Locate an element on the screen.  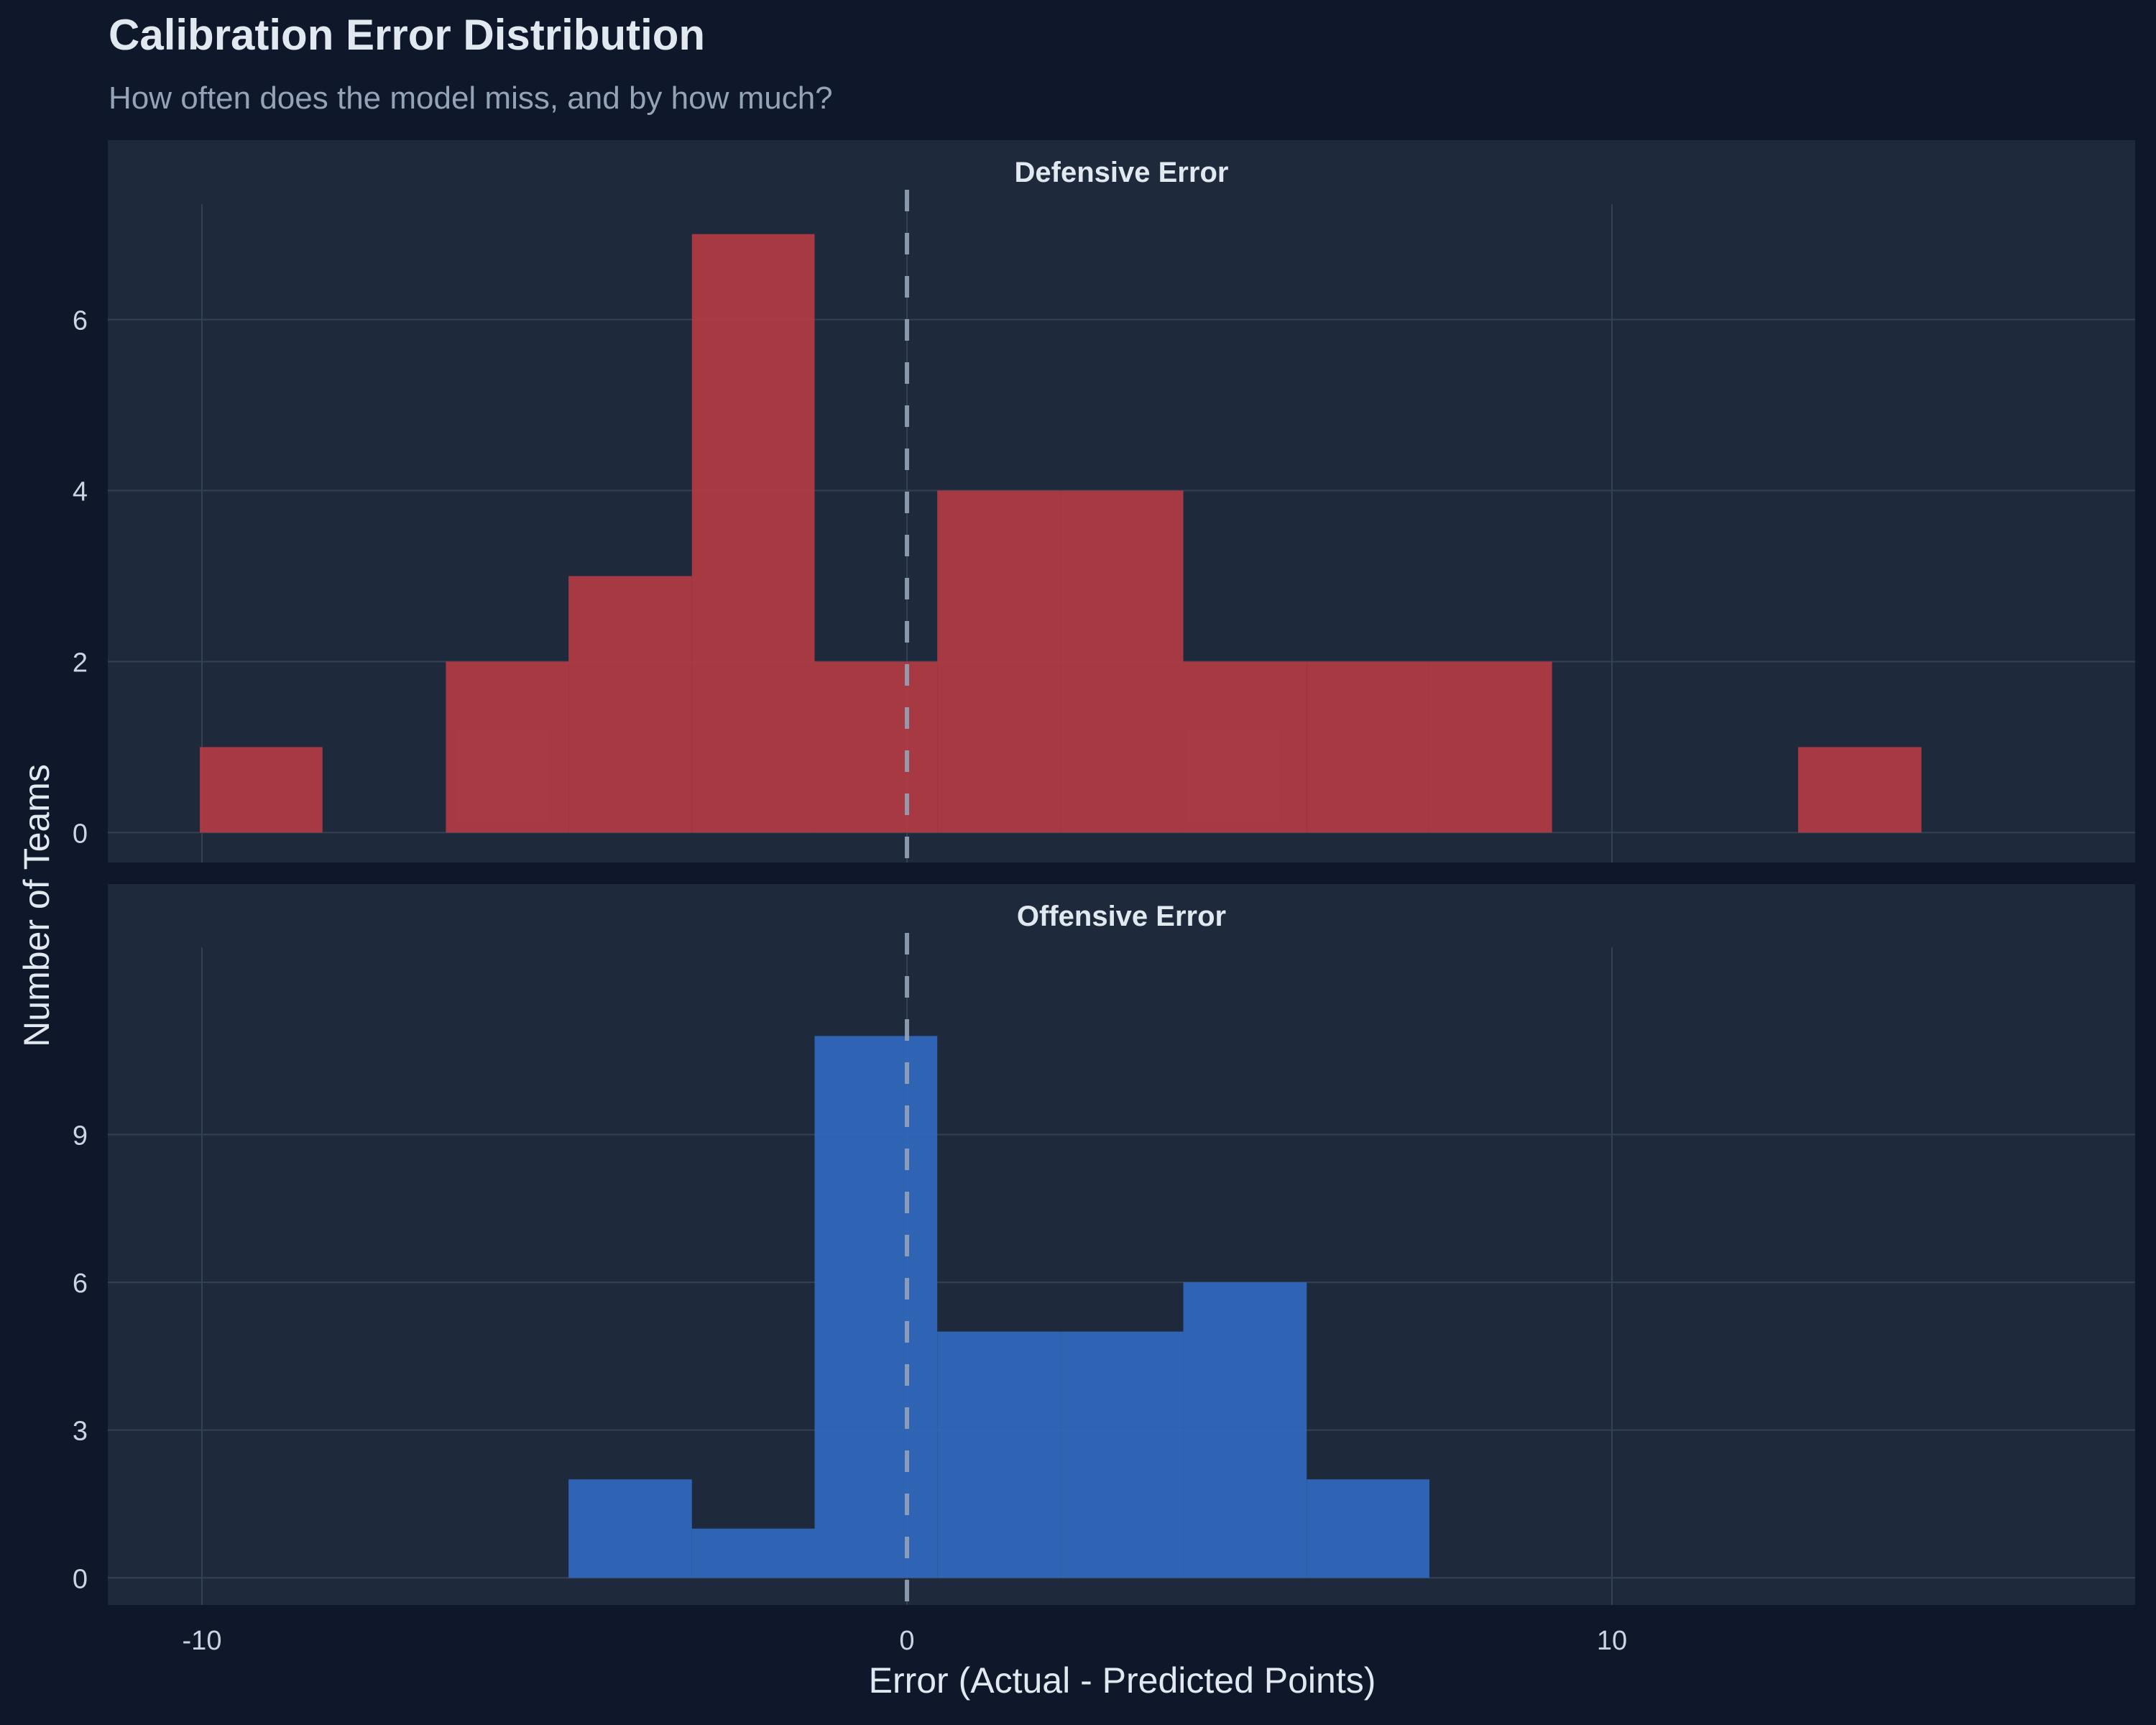
x-tick-labels: -10 0 10 is located at coordinates (905, 1641).